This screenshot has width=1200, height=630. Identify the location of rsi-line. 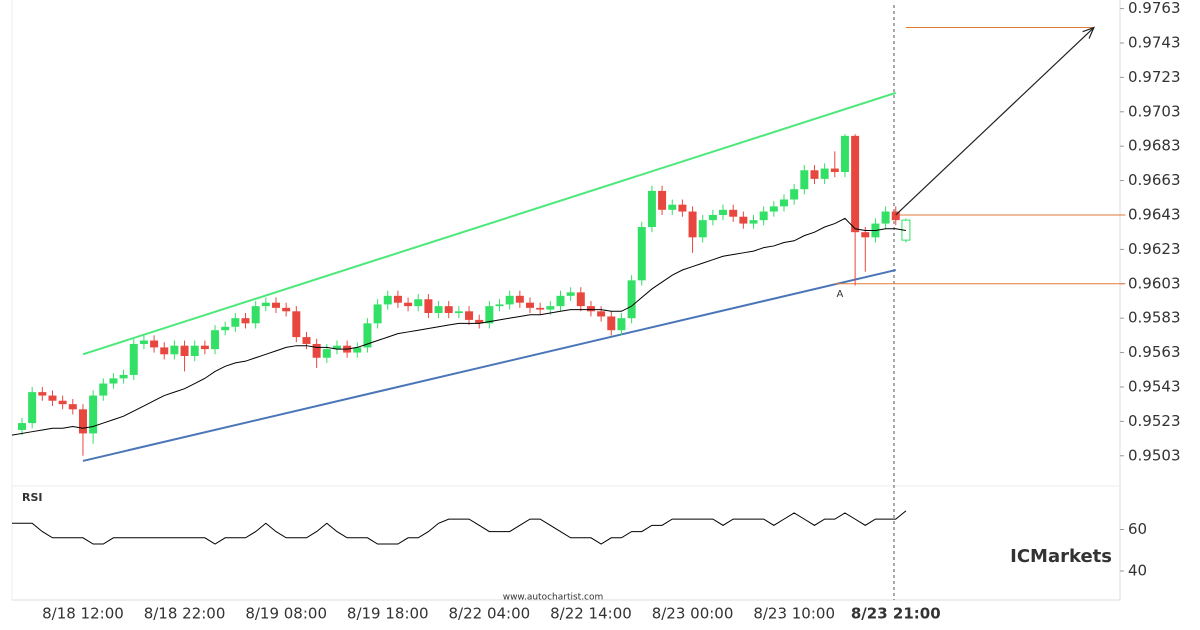
(459, 527).